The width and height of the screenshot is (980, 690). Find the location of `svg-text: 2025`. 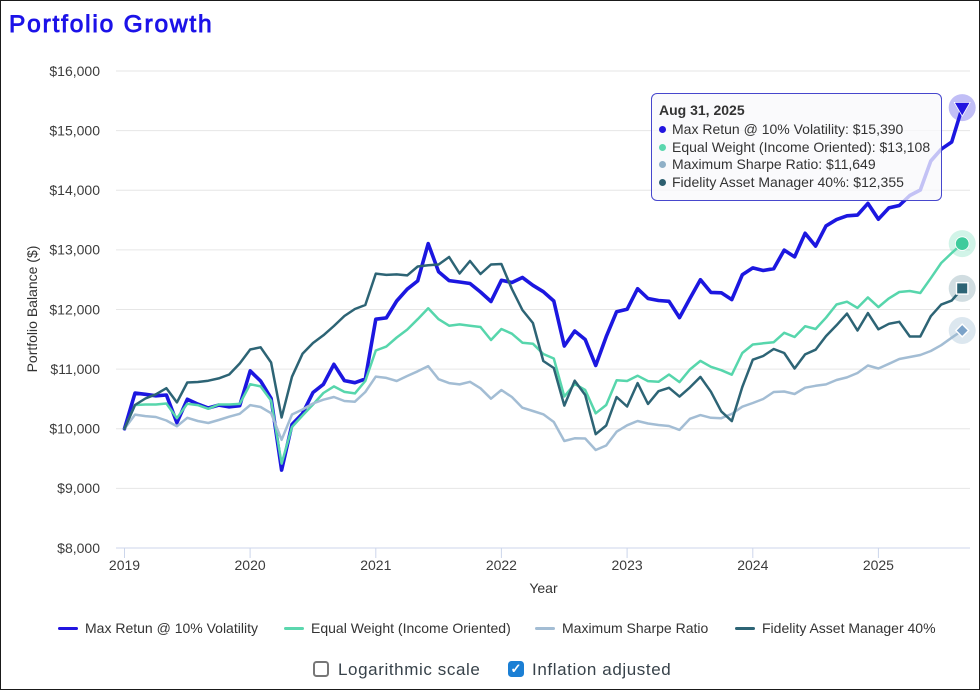

svg-text: 2025 is located at coordinates (878, 565).